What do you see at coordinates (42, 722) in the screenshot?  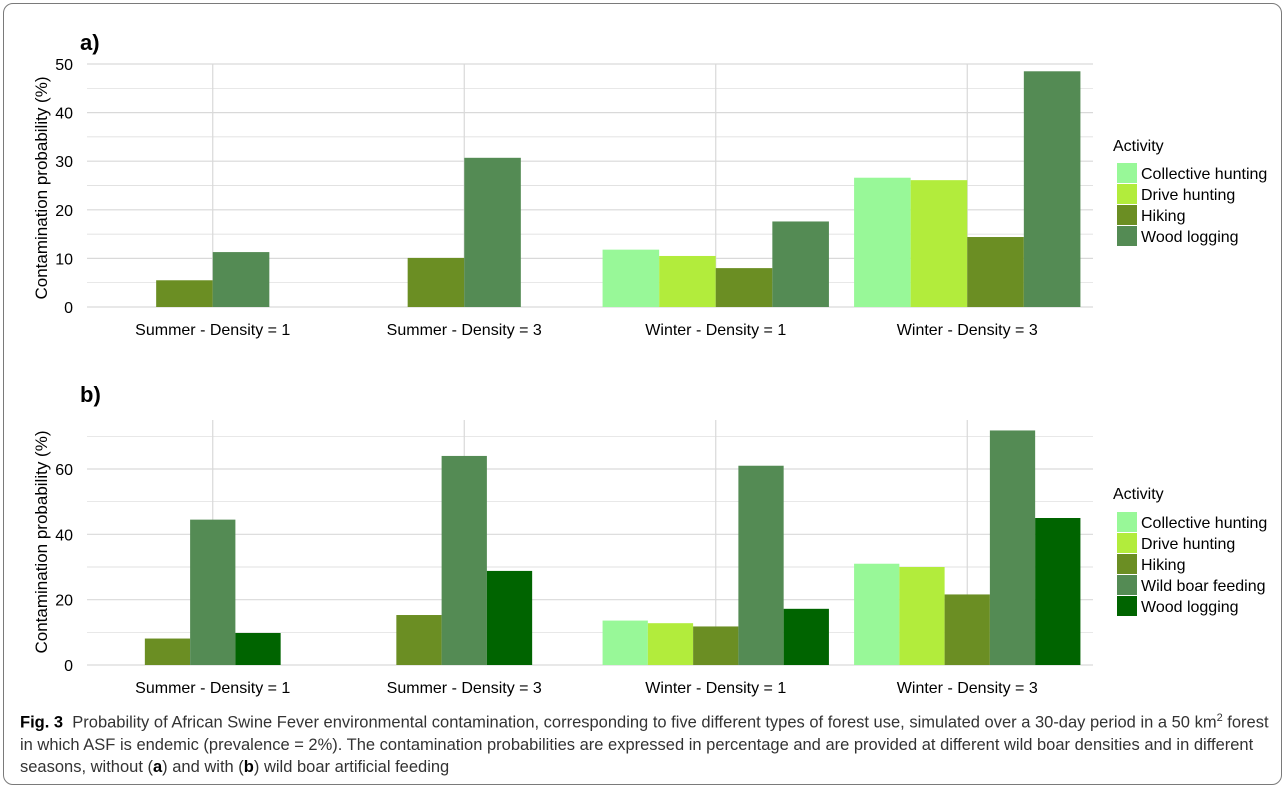 I see `figure-label: Fig. 3` at bounding box center [42, 722].